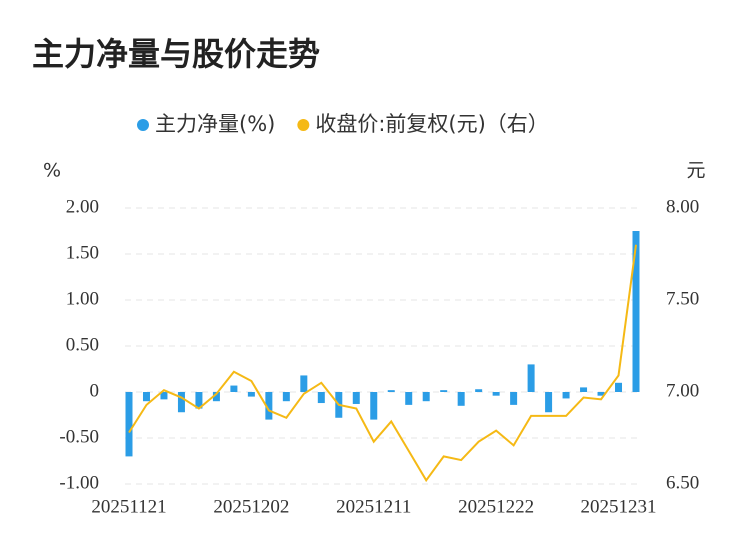 The width and height of the screenshot is (750, 558). I want to click on y2-unit: 元, so click(695, 171).